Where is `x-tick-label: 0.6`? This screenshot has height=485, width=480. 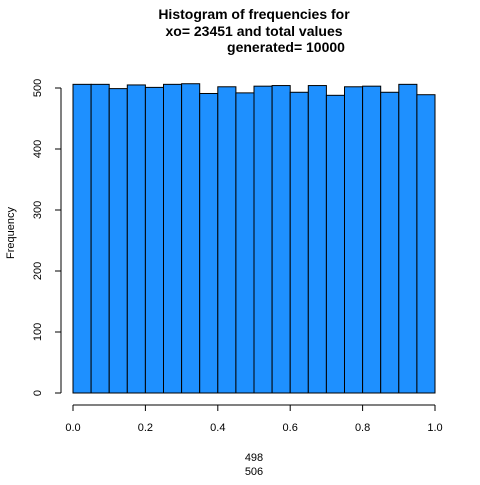
x-tick-label: 0.6 is located at coordinates (290, 428).